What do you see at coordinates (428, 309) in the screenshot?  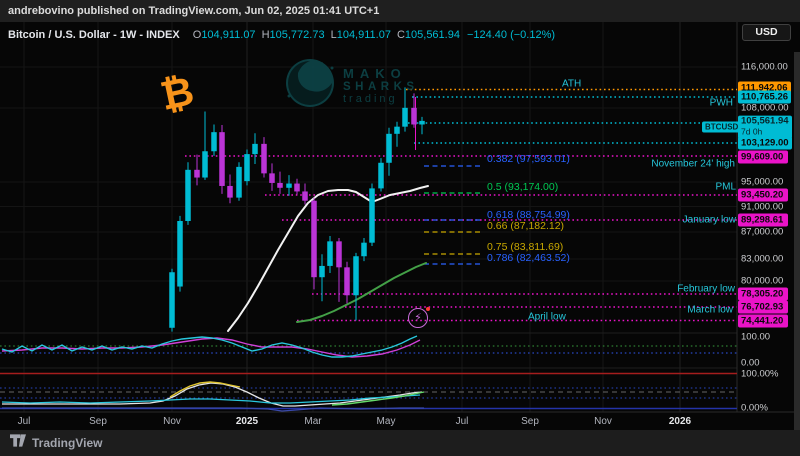 I see `lightning-badge-dot` at bounding box center [428, 309].